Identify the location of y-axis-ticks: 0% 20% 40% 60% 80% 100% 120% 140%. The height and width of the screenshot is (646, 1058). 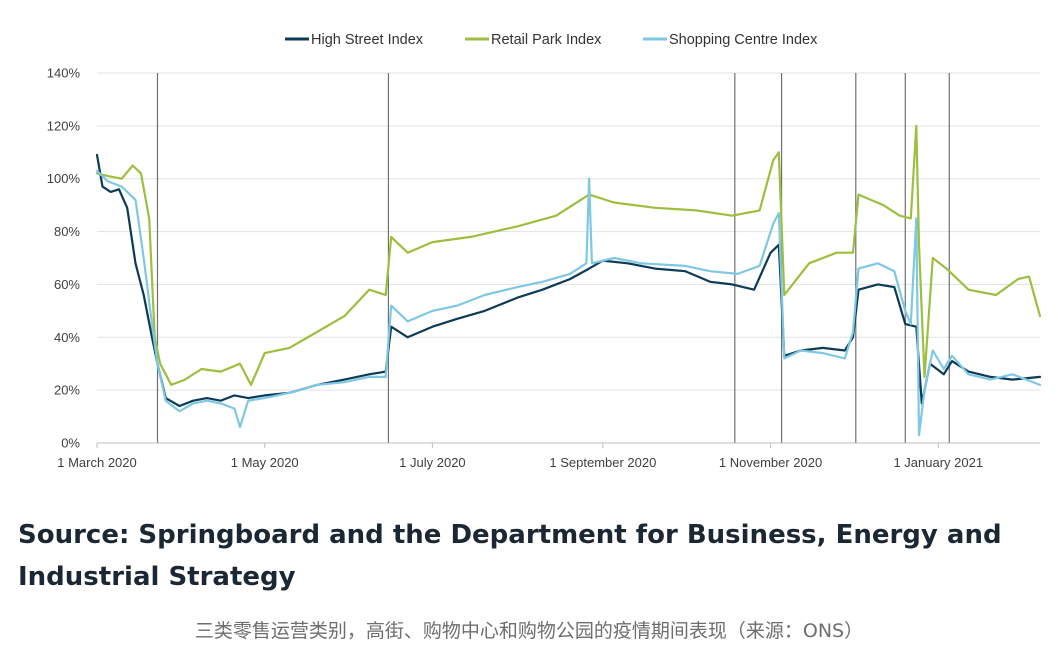
(64, 258).